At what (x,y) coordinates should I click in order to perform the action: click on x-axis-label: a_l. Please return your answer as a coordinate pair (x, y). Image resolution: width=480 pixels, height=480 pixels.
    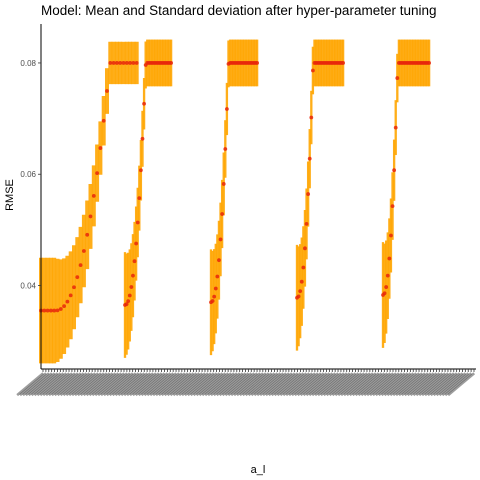
    Looking at the image, I should click on (258, 470).